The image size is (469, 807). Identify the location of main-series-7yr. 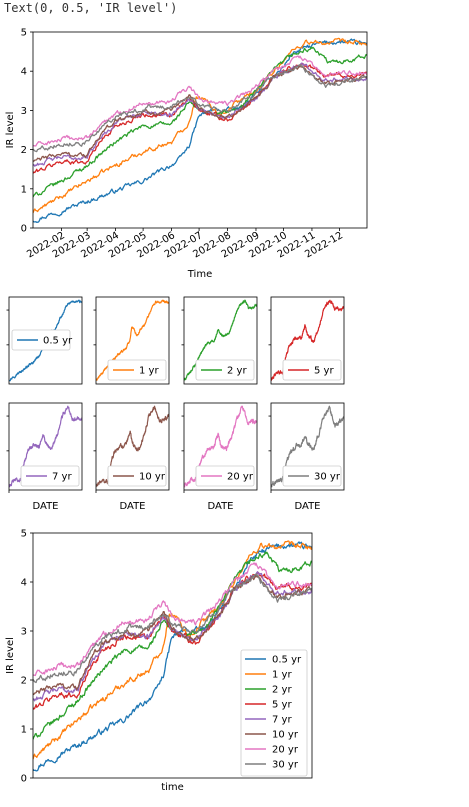
(200, 114).